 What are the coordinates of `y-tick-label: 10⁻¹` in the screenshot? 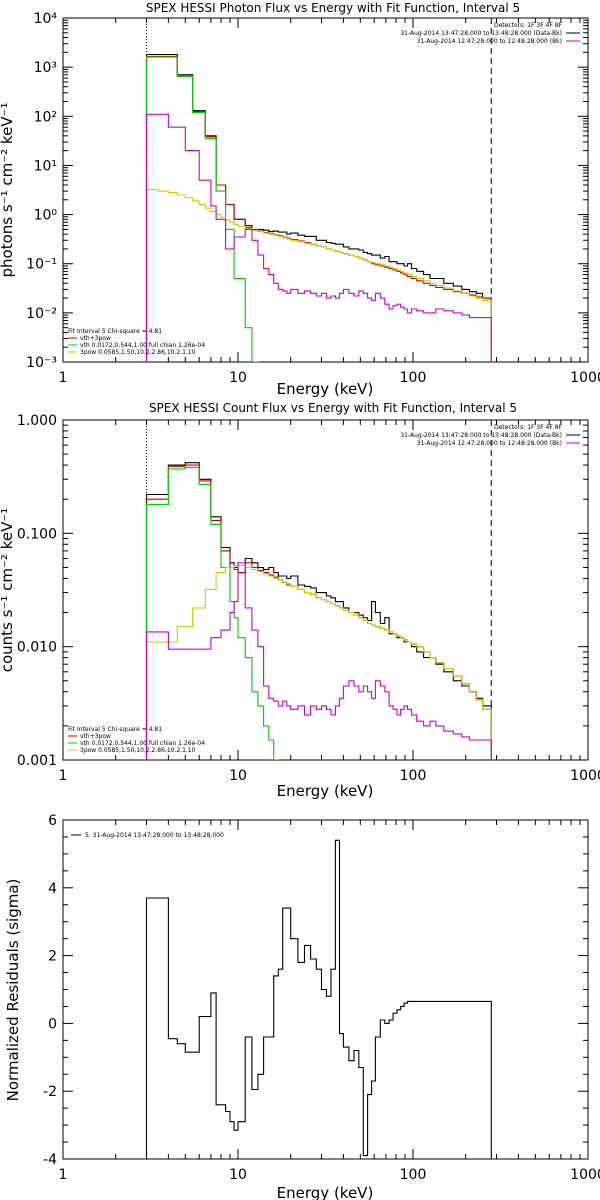 It's located at (41, 265).